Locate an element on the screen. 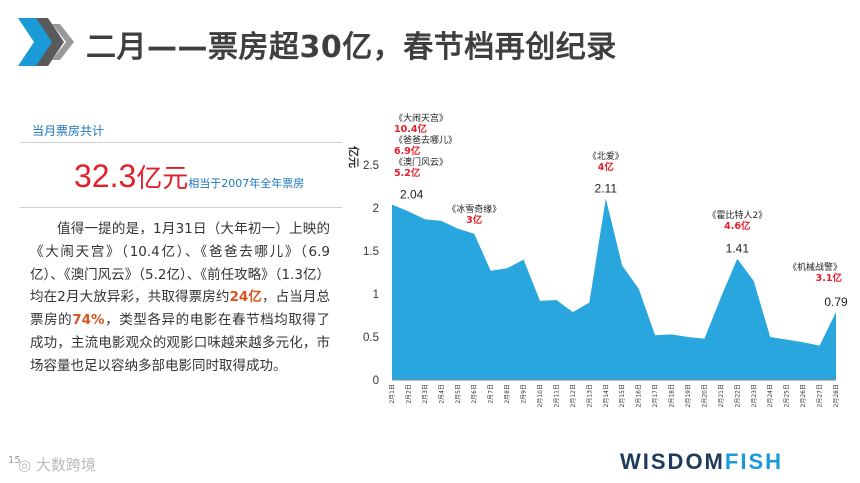  page-number: 15 is located at coordinates (14, 460).